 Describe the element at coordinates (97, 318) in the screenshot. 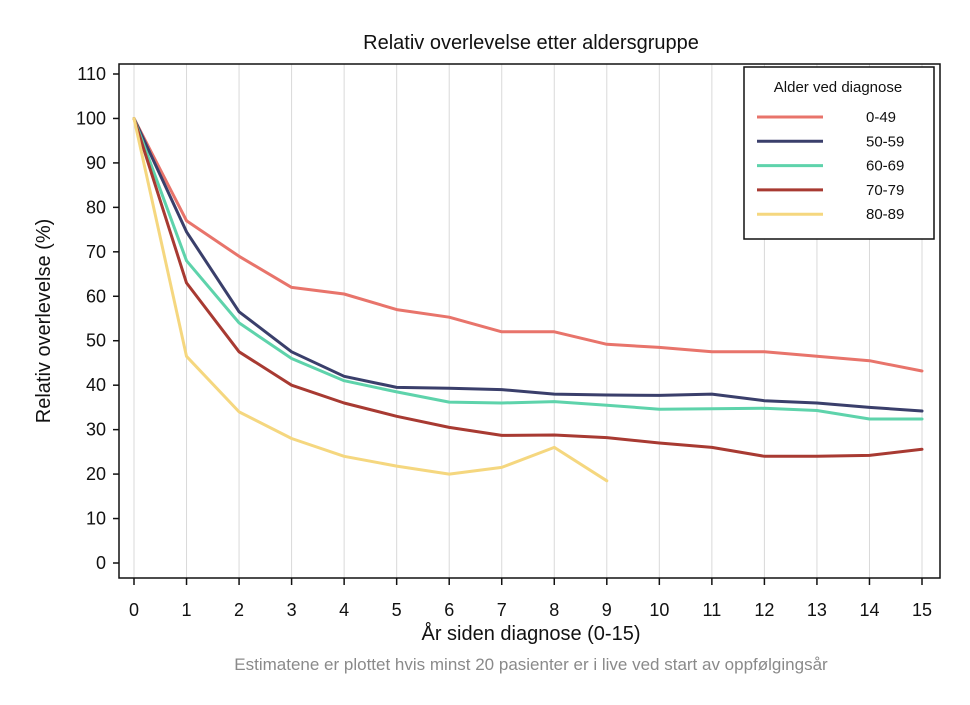

I see `y-axis: 0 10 20 30 40 50 60 70 80 90 100 110` at that location.